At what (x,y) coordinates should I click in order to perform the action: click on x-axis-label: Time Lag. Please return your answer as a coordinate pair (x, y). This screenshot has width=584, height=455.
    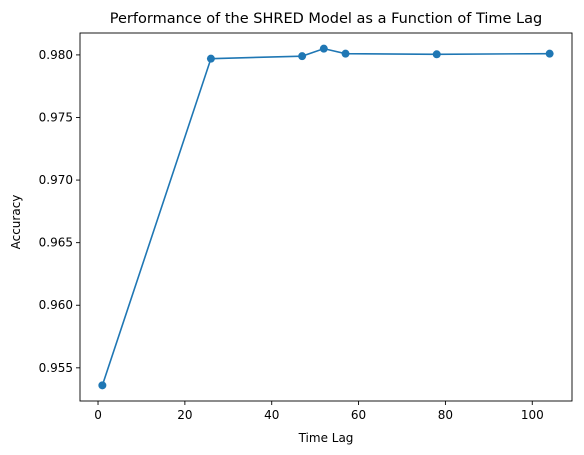
    Looking at the image, I should click on (326, 438).